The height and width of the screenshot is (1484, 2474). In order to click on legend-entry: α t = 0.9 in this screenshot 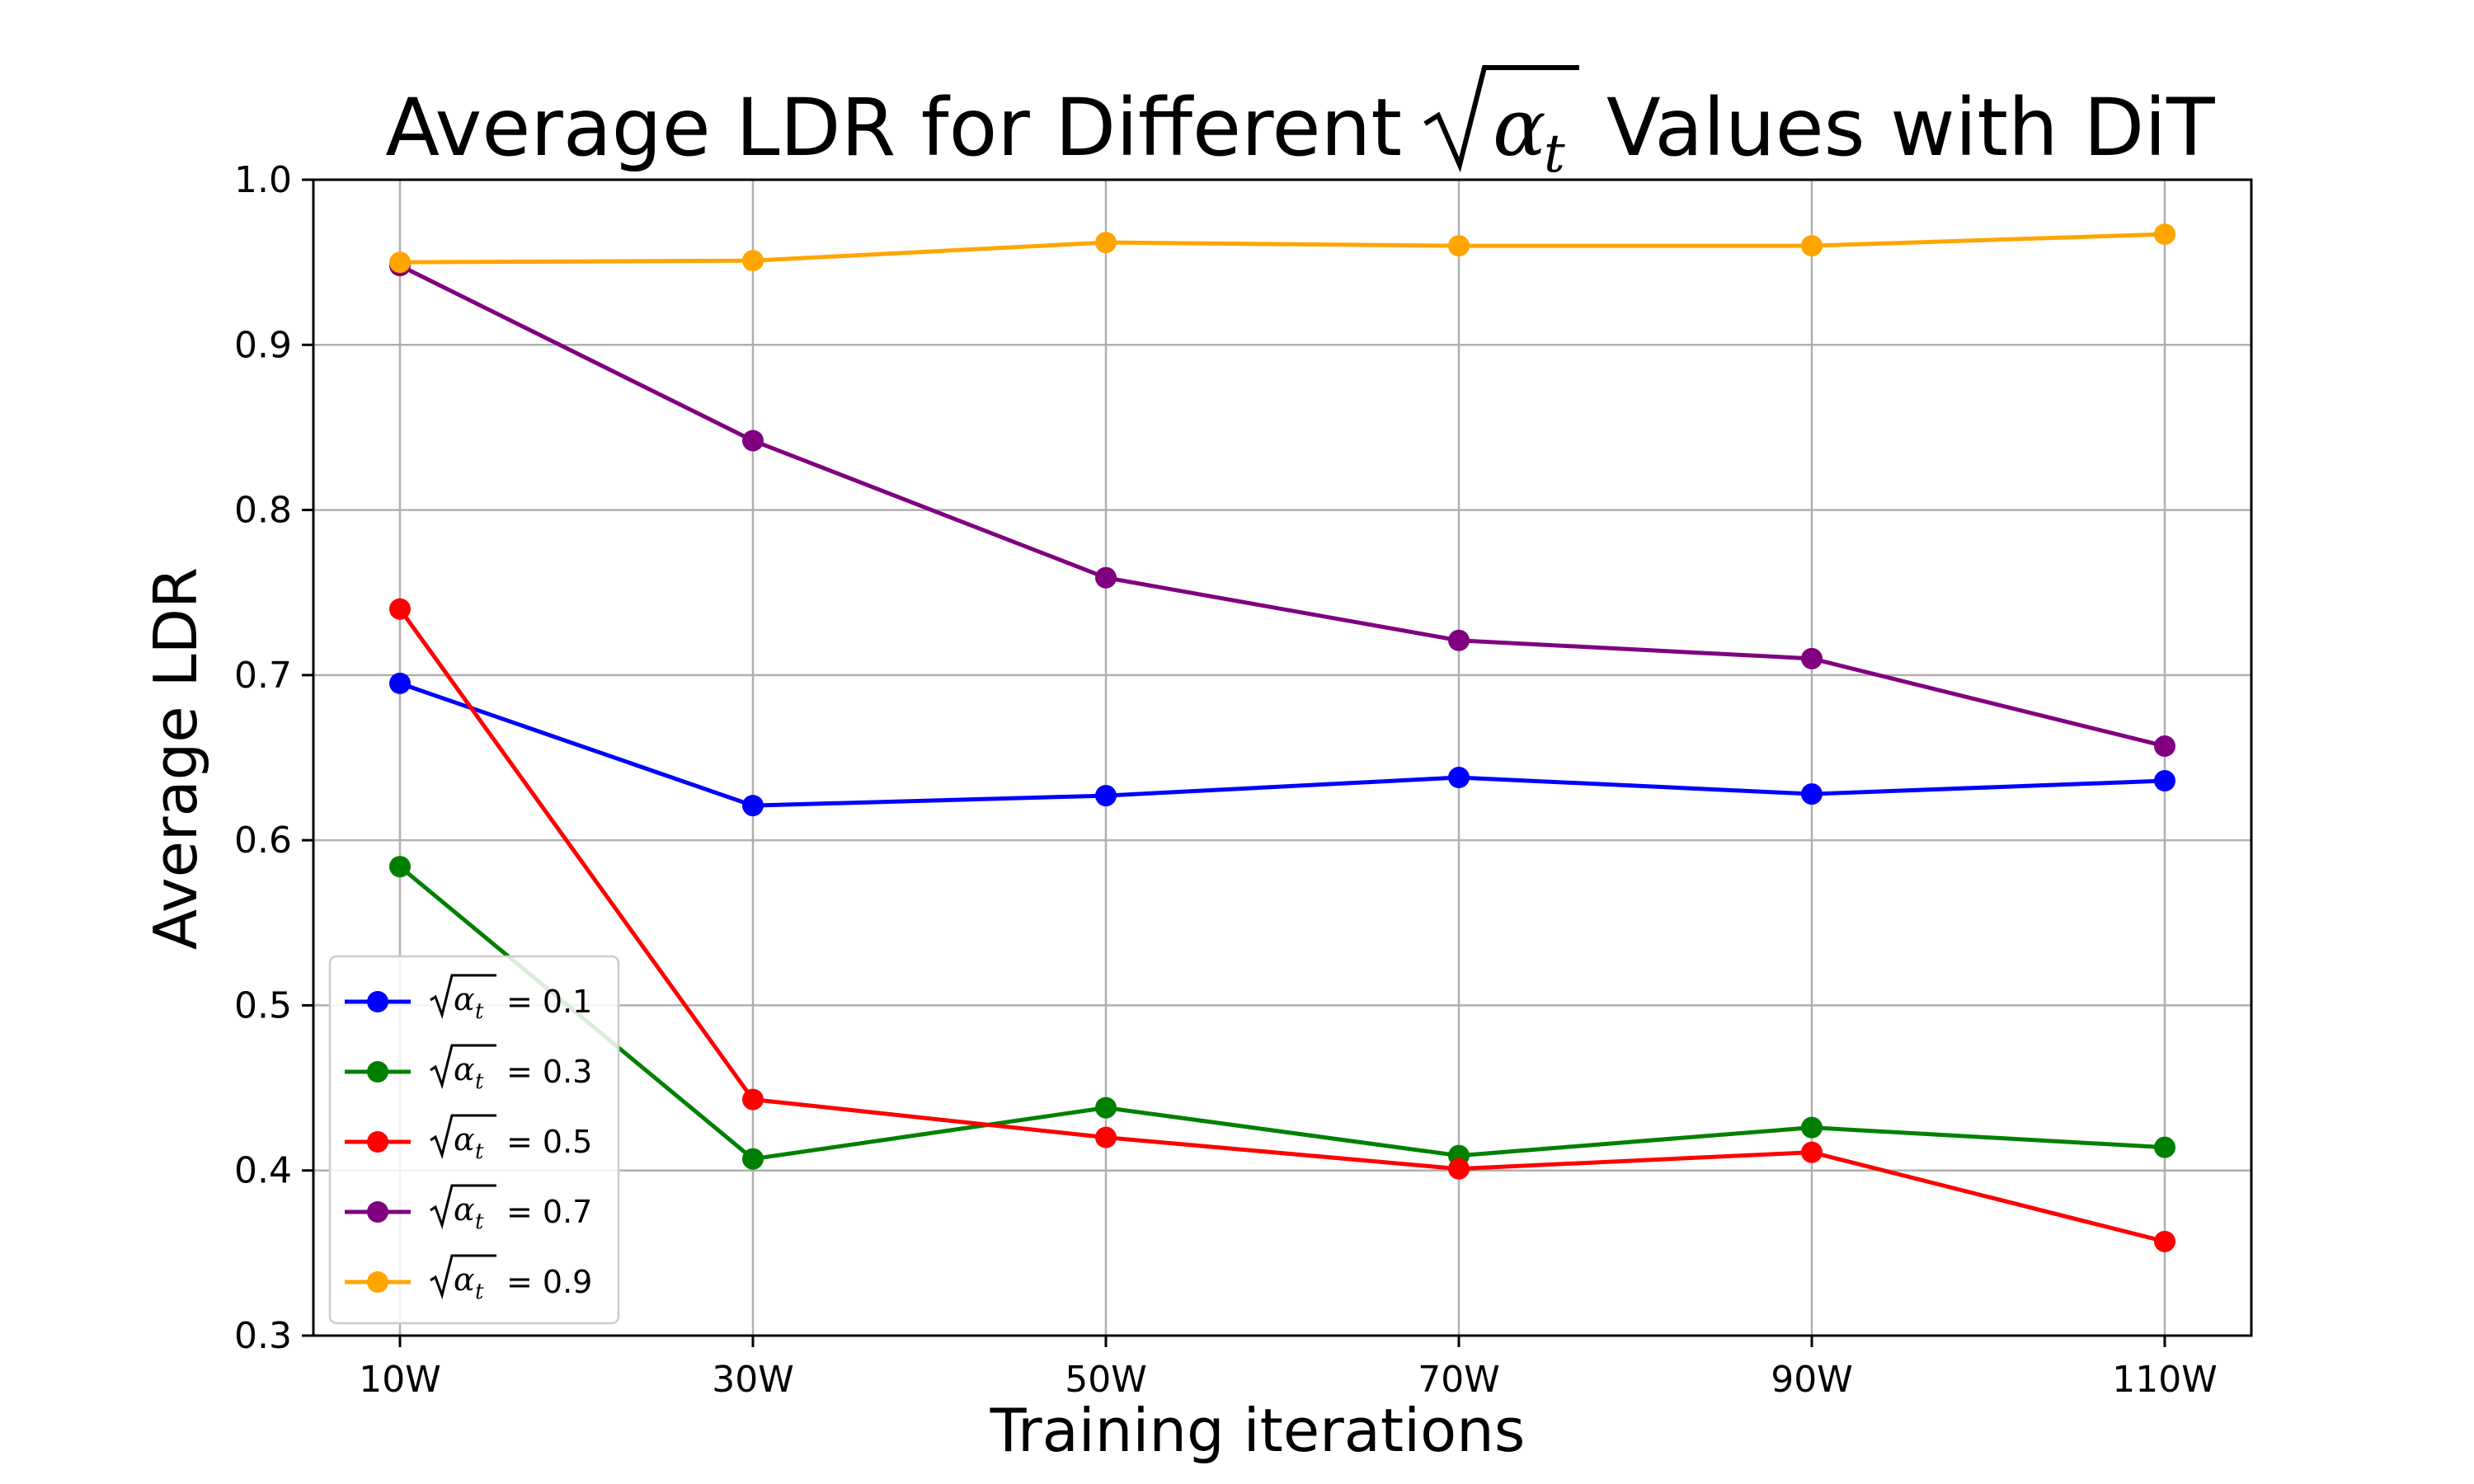, I will do `click(468, 1279)`.